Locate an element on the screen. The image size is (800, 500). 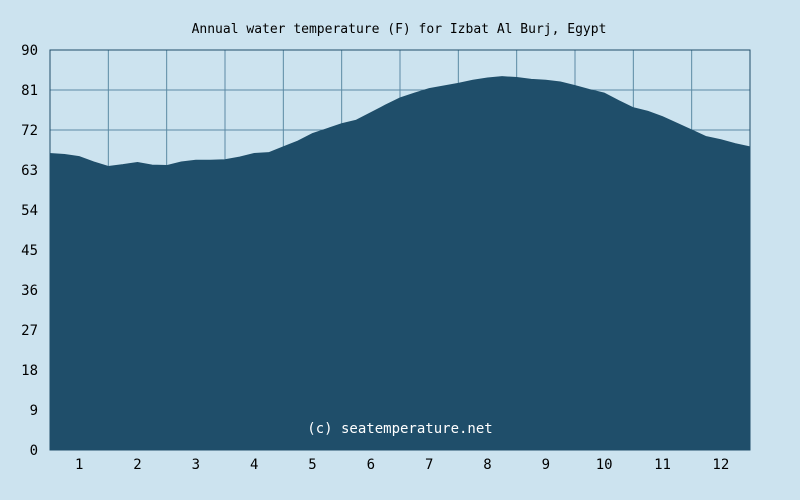
y-tick-label: 72 is located at coordinates (29, 131).